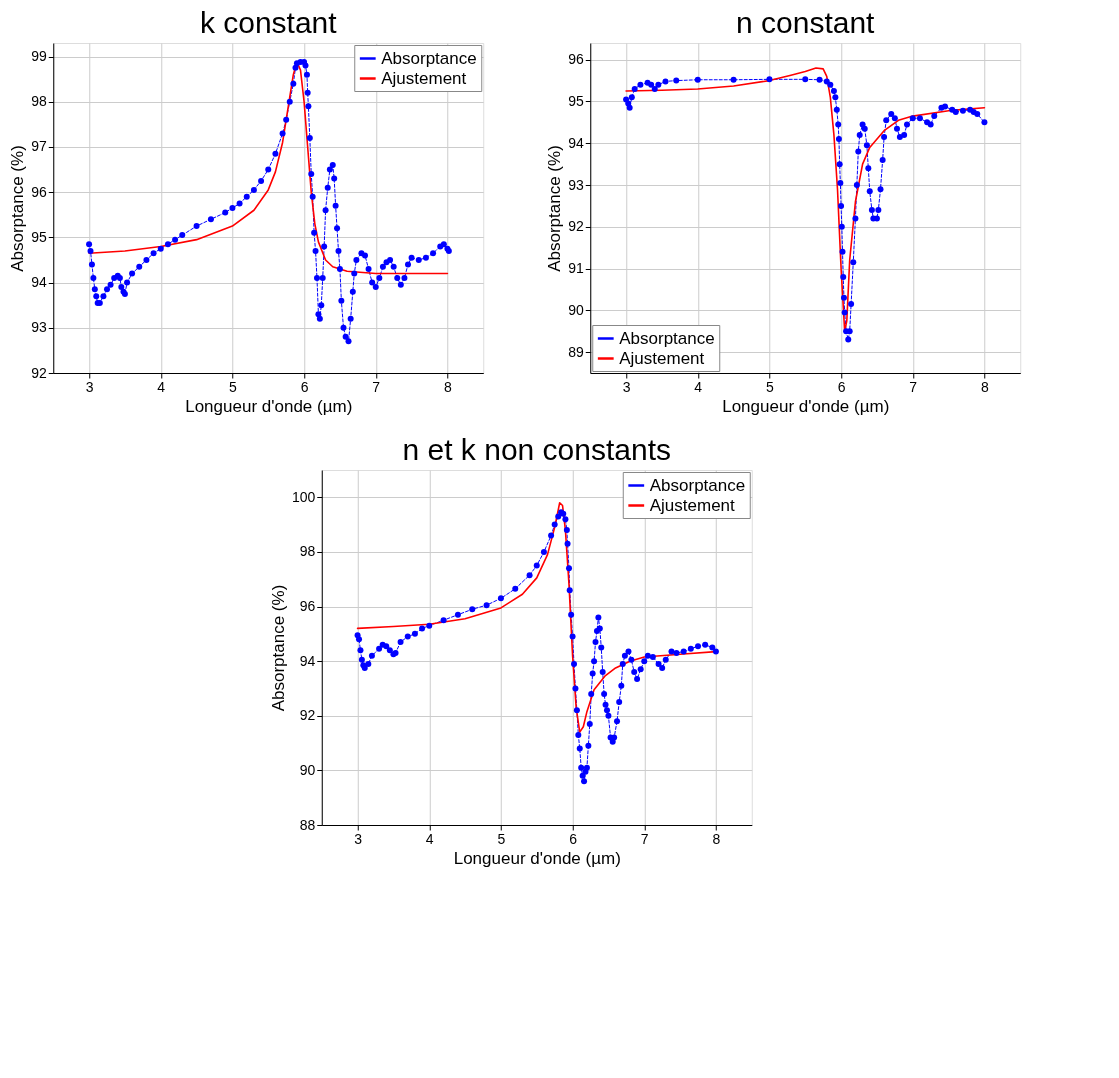 This screenshot has width=1119, height=1078. Describe the element at coordinates (806, 22) in the screenshot. I see `chart-title: n constant` at that location.